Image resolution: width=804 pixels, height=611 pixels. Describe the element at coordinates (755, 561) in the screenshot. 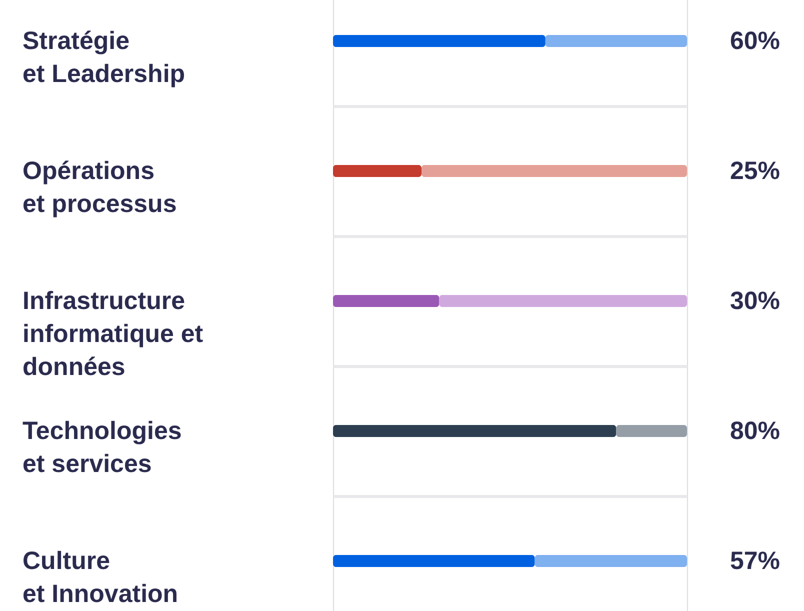

I see `data-label: 57%` at that location.